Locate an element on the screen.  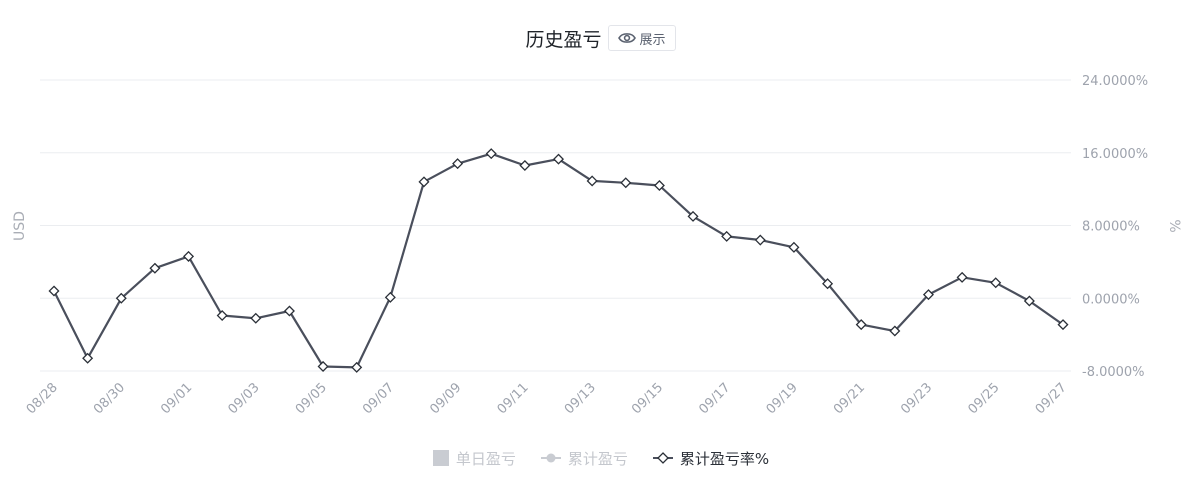
show-toggle-button: 展示 is located at coordinates (641, 38).